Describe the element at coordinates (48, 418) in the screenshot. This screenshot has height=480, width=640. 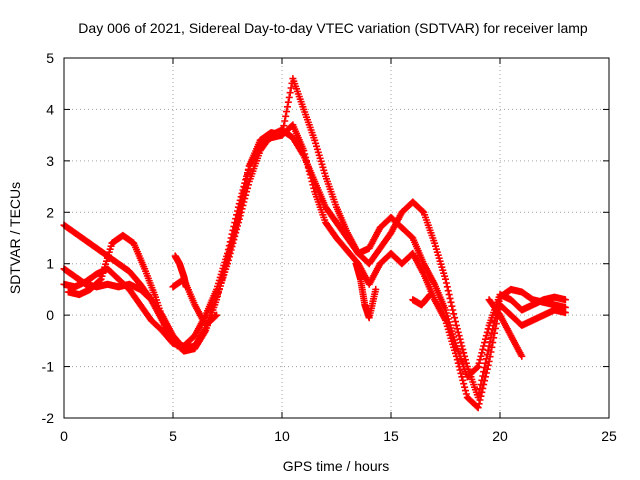
I see `y-tick-label: -2` at that location.